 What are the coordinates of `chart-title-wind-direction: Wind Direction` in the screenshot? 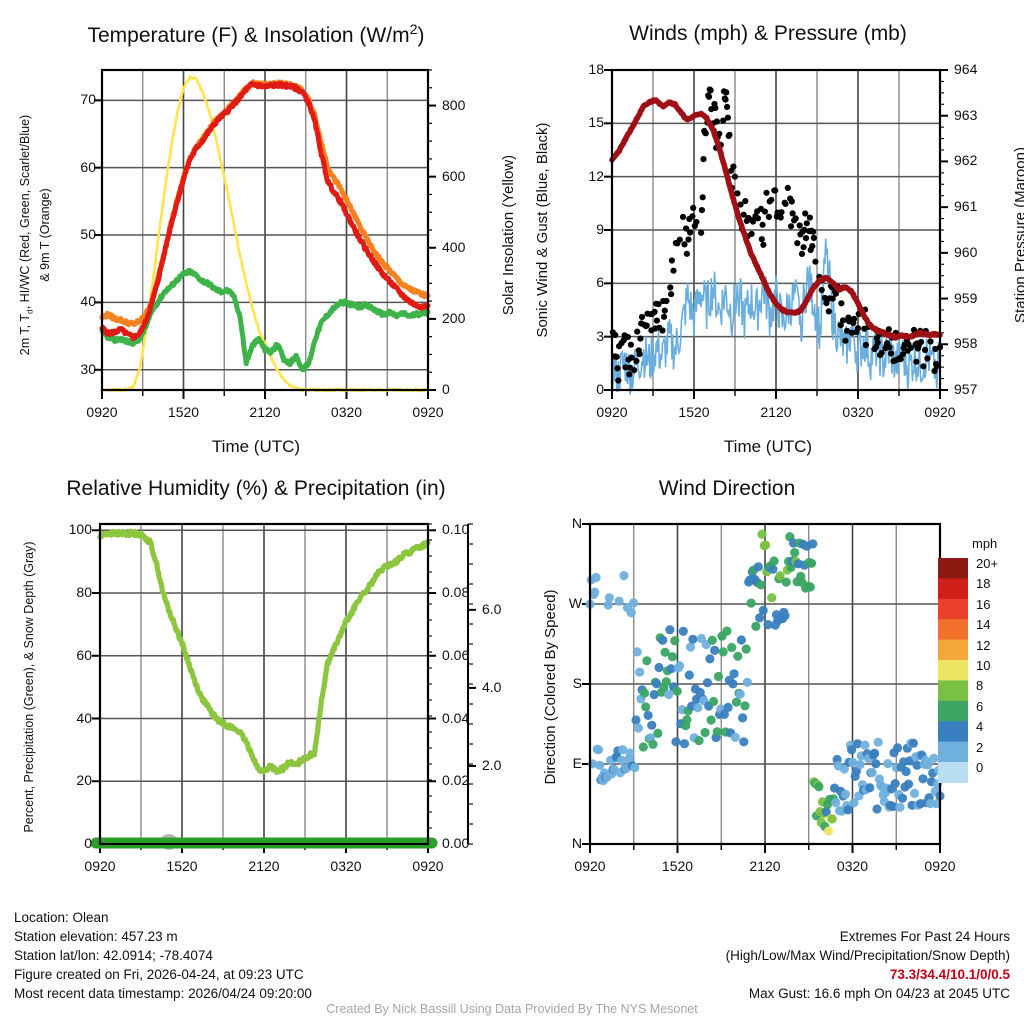 It's located at (727, 488).